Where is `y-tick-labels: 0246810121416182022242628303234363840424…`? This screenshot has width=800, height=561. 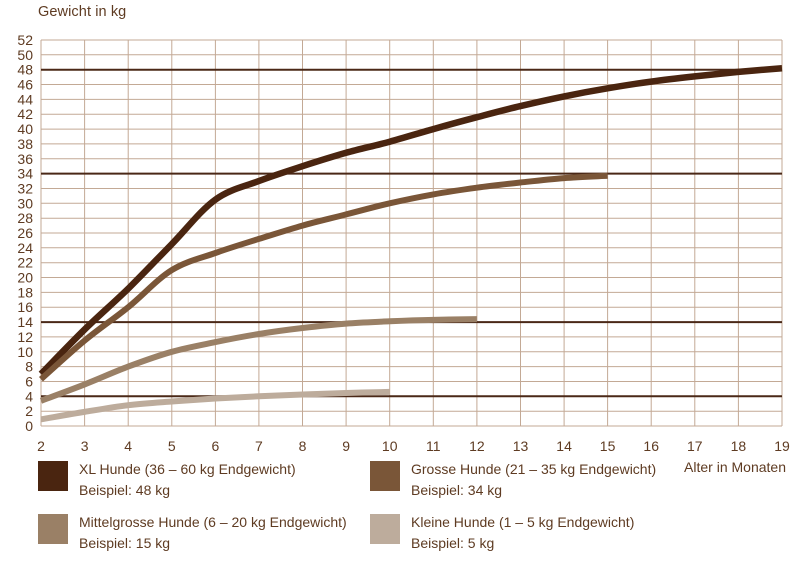
y-tick-labels: 0246810121416182022242628303234363840424… is located at coordinates (25, 233).